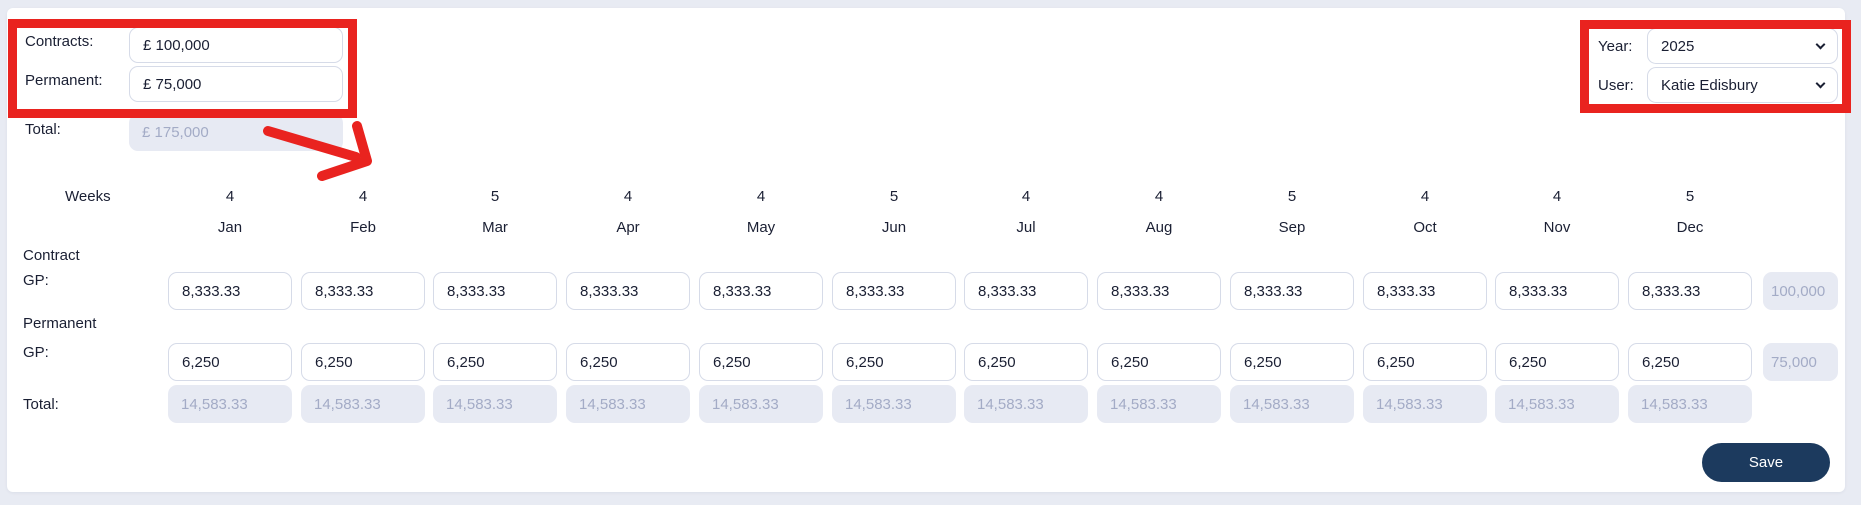 This screenshot has width=1861, height=505. What do you see at coordinates (1678, 46) in the screenshot?
I see `year-select-value: 2025` at bounding box center [1678, 46].